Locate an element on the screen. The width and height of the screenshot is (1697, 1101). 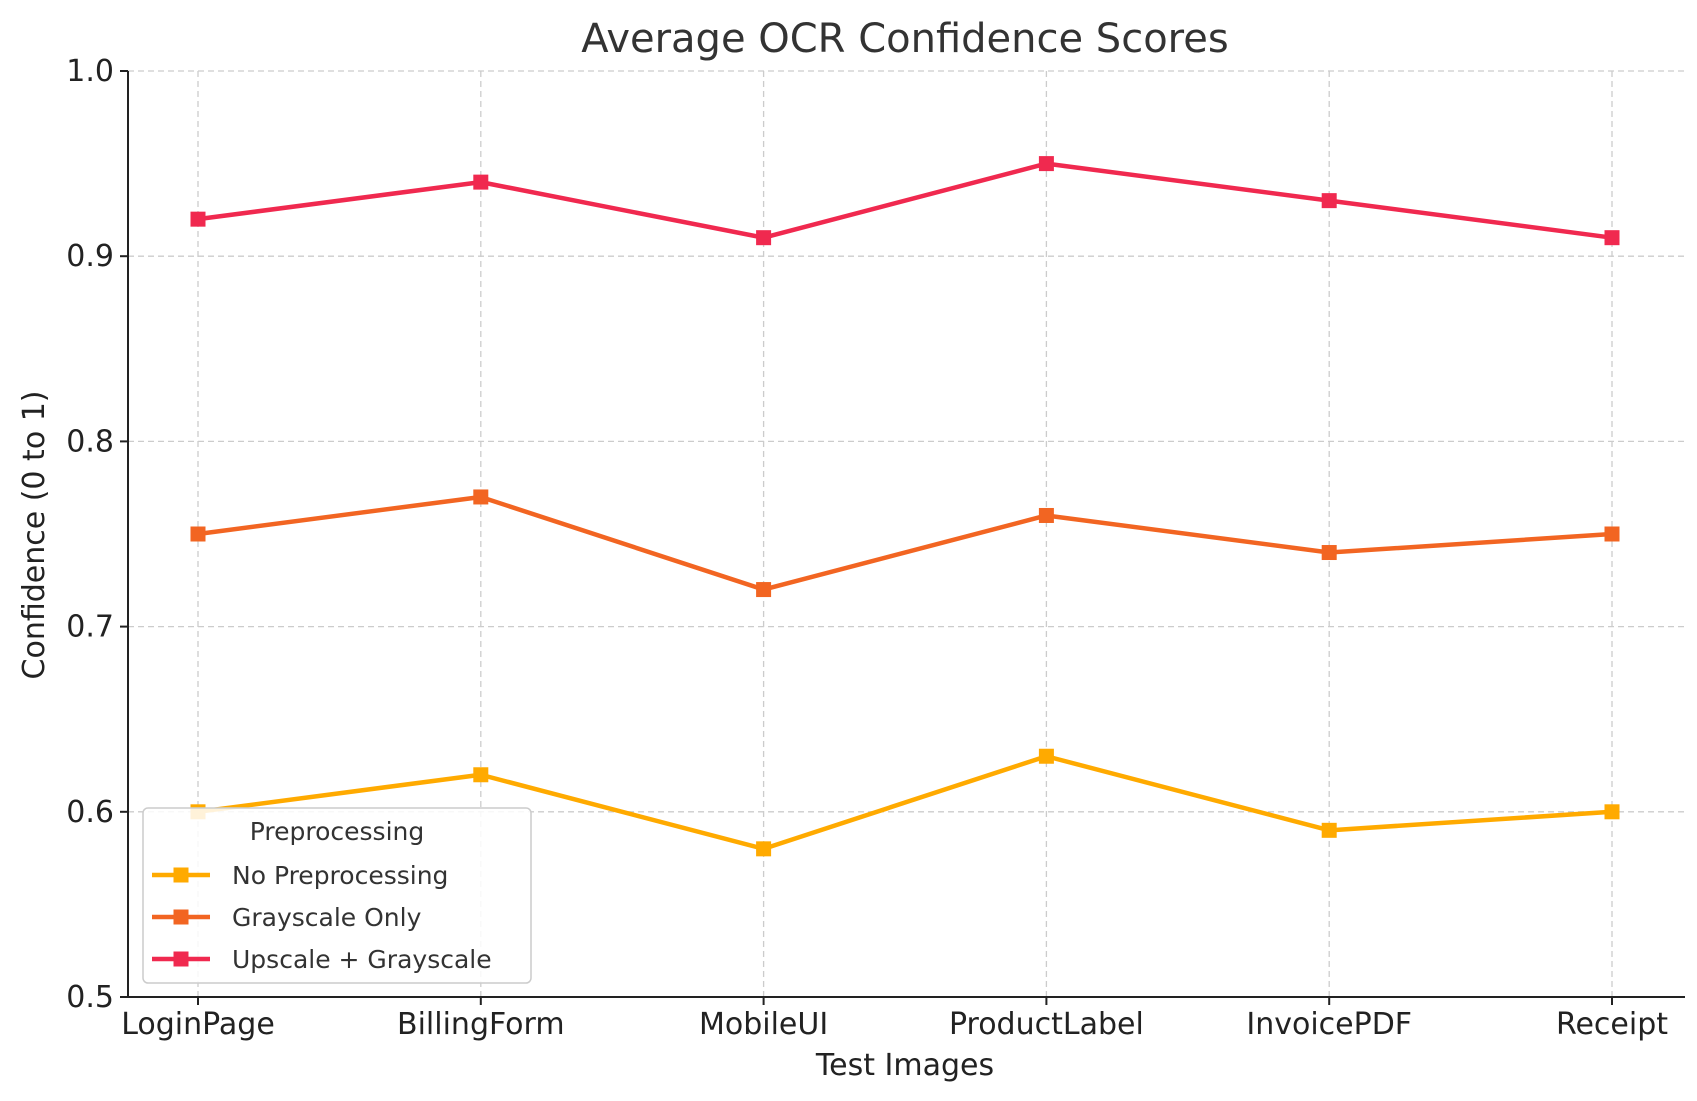
y-tick-label: 0.6 is located at coordinates (90, 812).